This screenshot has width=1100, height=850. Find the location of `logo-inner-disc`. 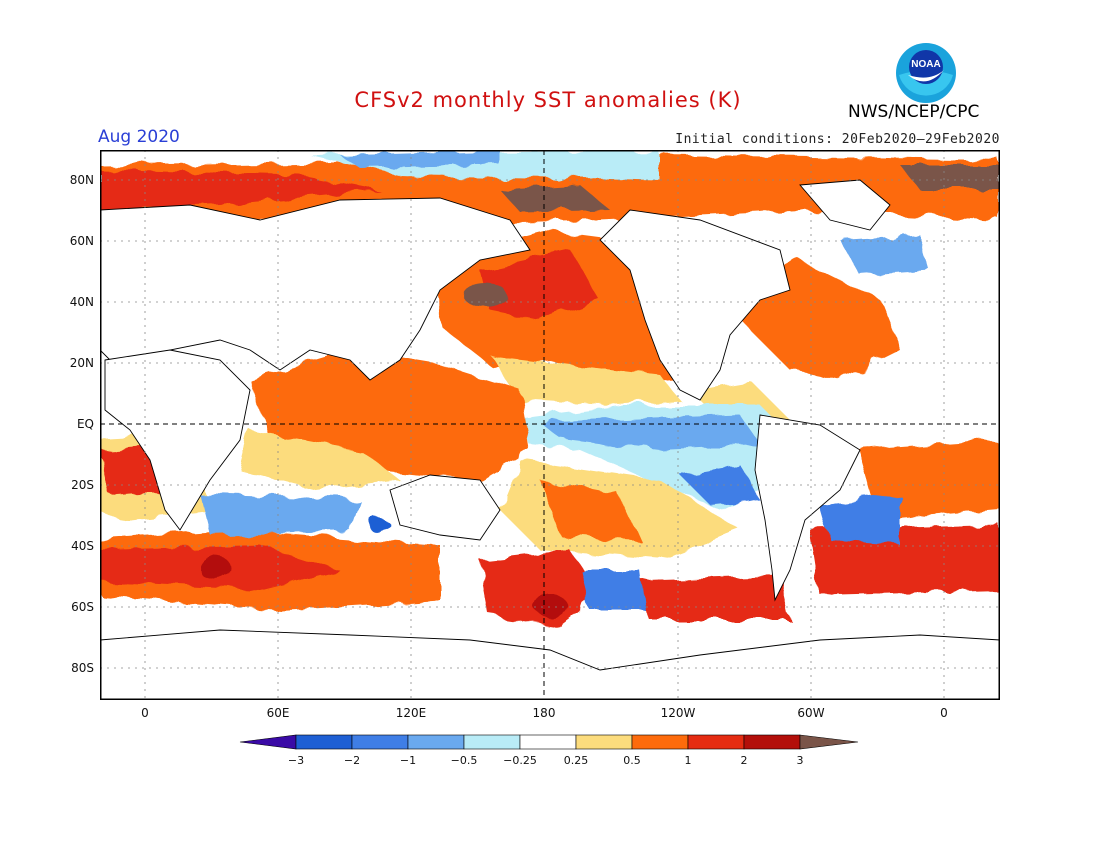

logo-inner-disc is located at coordinates (926, 67).